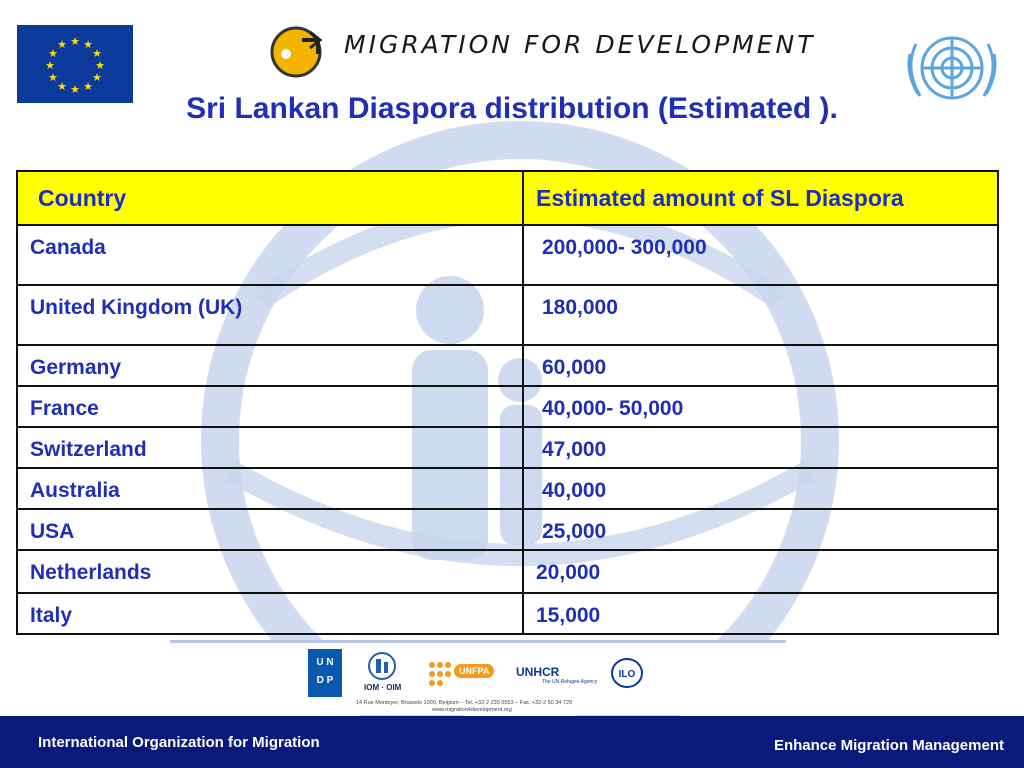  I want to click on eu-flag-logo: ★ ★★ ★★★ ★★★ ★★★, so click(75, 64).